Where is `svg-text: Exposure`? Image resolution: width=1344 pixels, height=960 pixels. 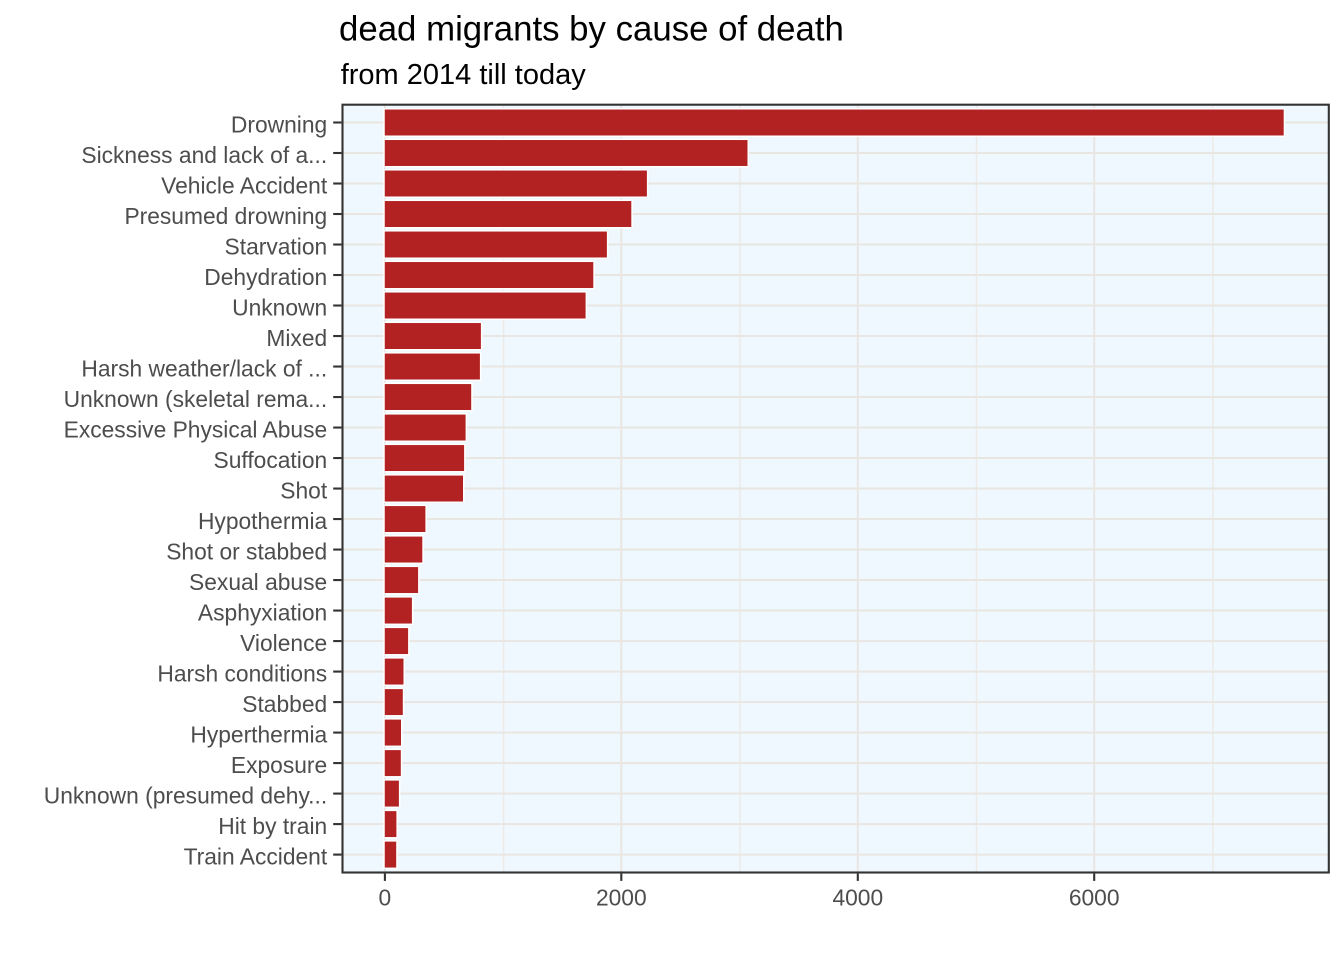 svg-text: Exposure is located at coordinates (279, 765).